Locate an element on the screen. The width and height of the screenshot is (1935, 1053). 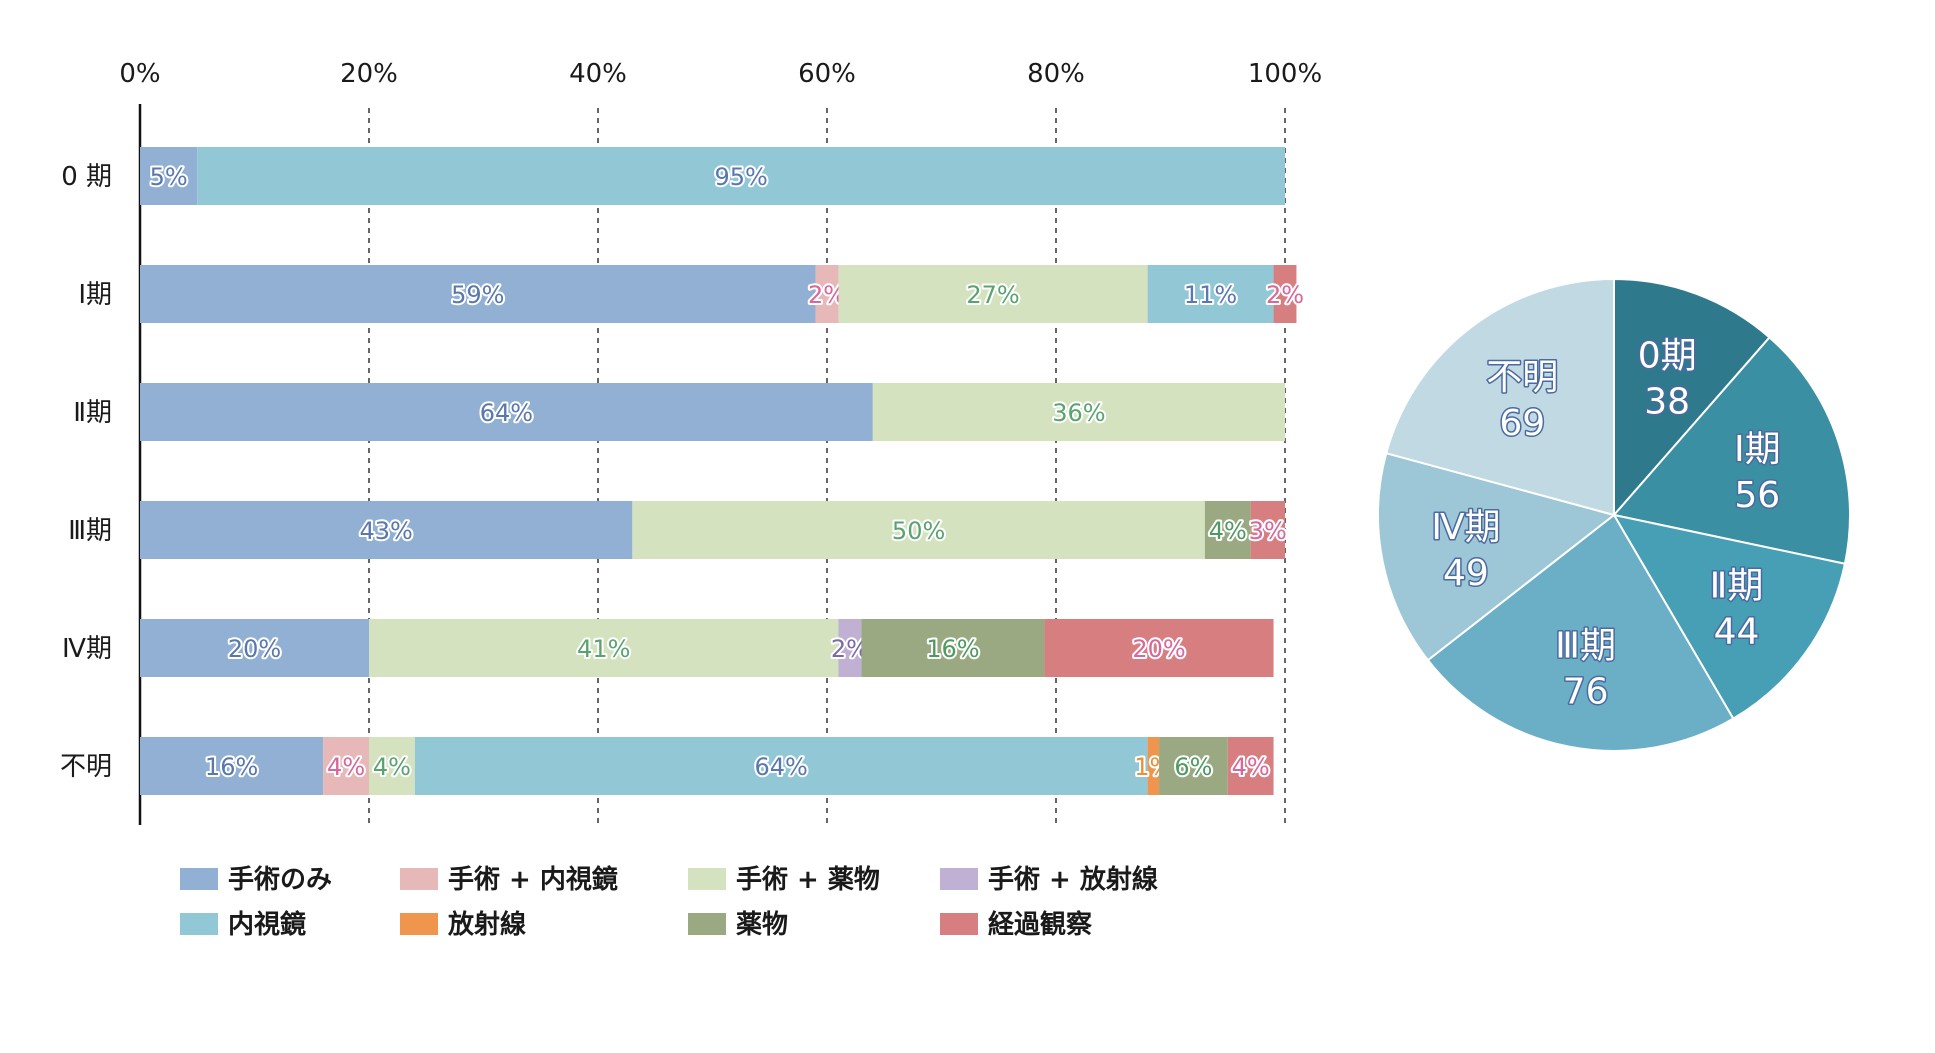
x-tick-label: 80% is located at coordinates (1056, 74).